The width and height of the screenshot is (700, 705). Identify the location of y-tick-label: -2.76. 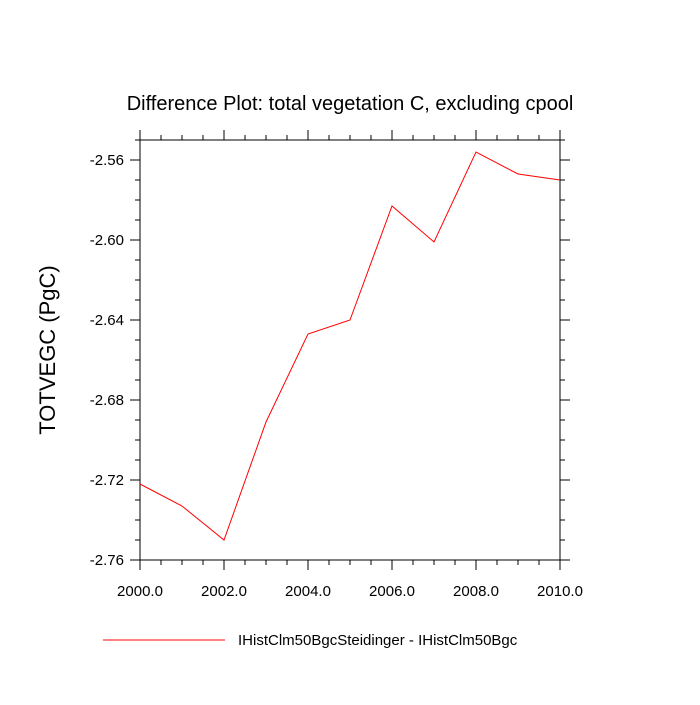
(107, 560).